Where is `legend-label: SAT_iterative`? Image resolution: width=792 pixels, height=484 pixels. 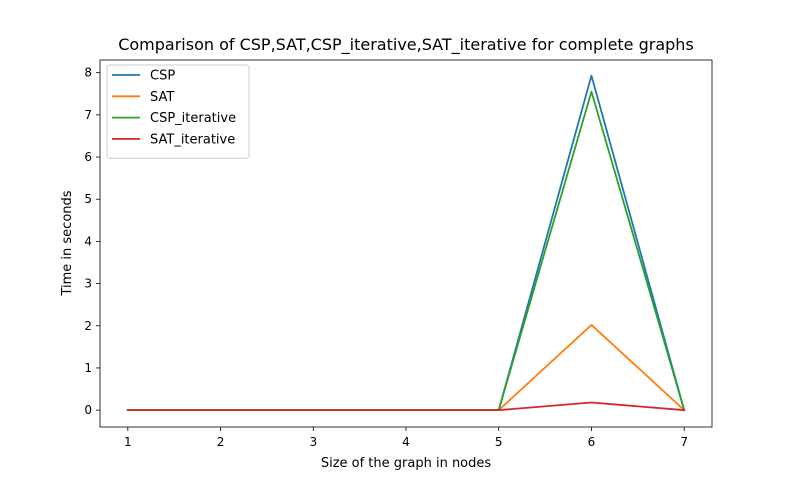 legend-label: SAT_iterative is located at coordinates (192, 139).